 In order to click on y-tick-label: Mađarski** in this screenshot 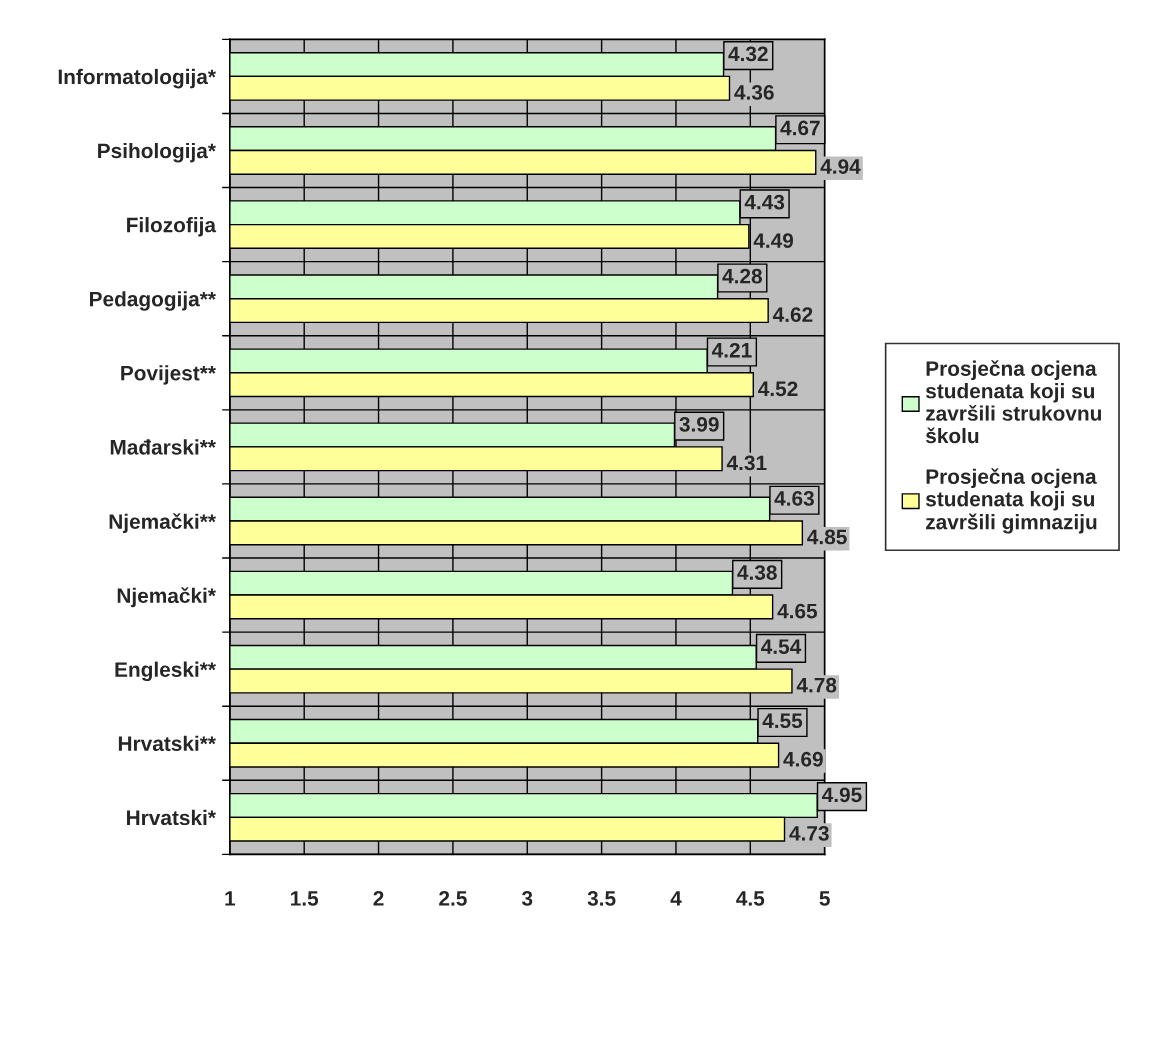, I will do `click(163, 447)`.